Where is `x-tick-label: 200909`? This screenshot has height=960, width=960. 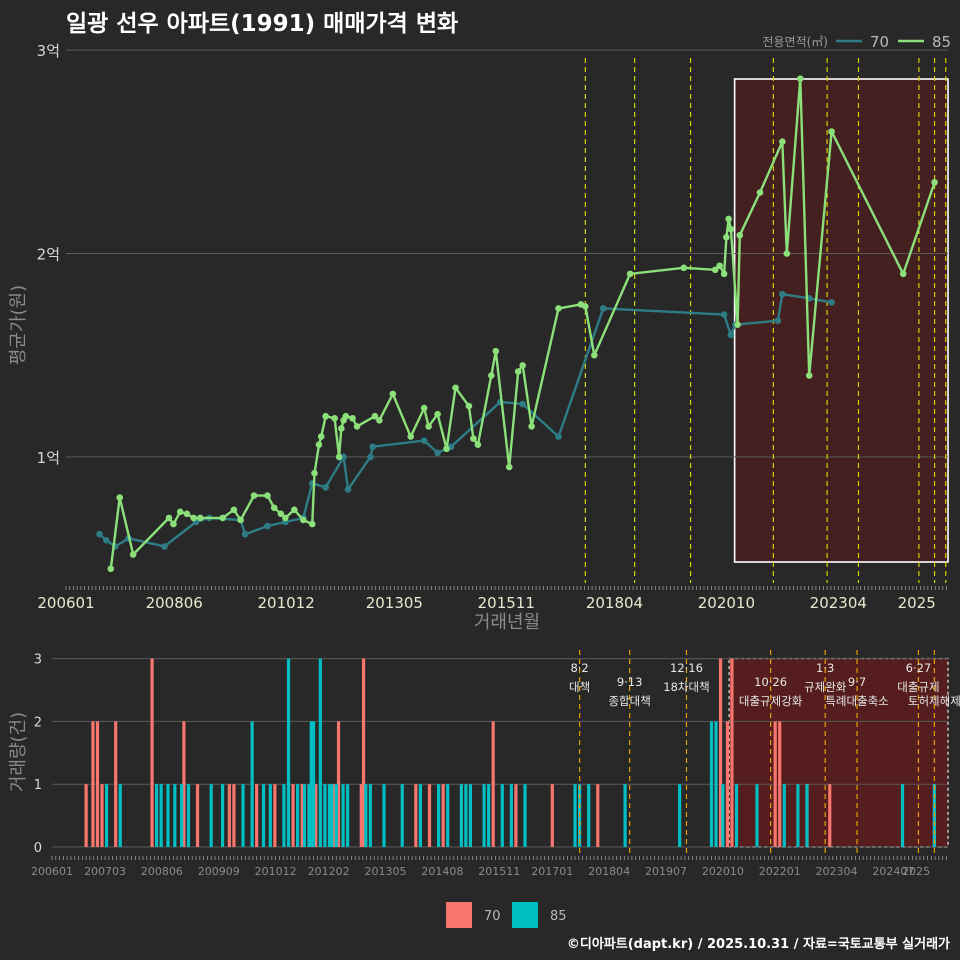 x-tick-label: 200909 is located at coordinates (219, 871).